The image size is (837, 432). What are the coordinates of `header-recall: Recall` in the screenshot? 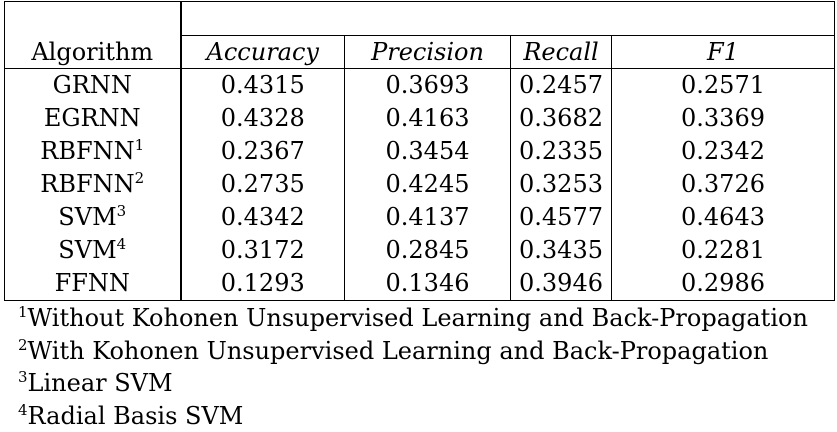 It's located at (561, 52).